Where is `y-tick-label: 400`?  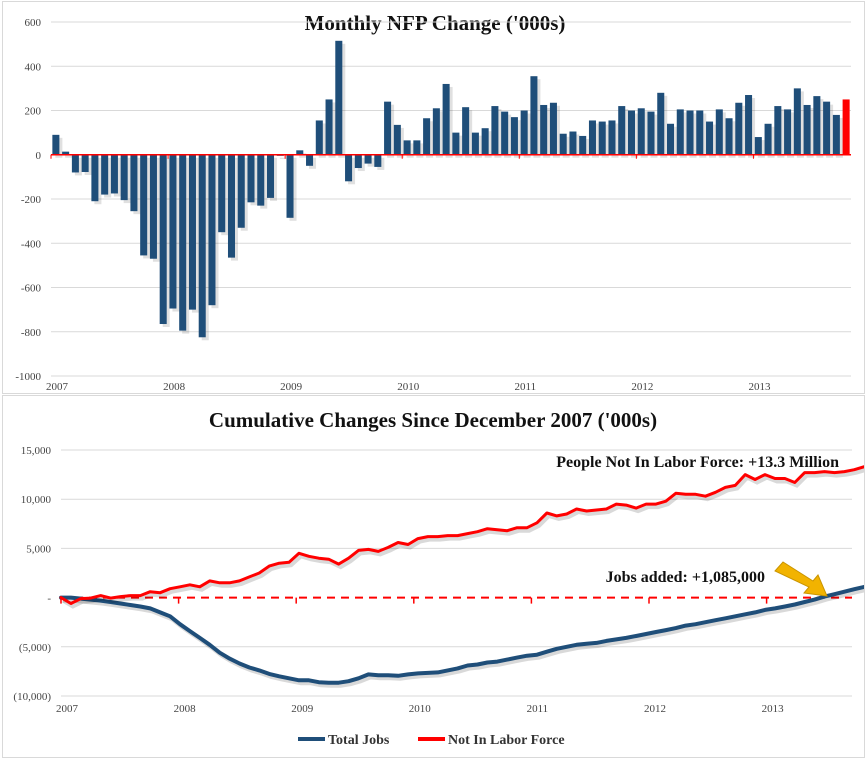 y-tick-label: 400 is located at coordinates (33, 67).